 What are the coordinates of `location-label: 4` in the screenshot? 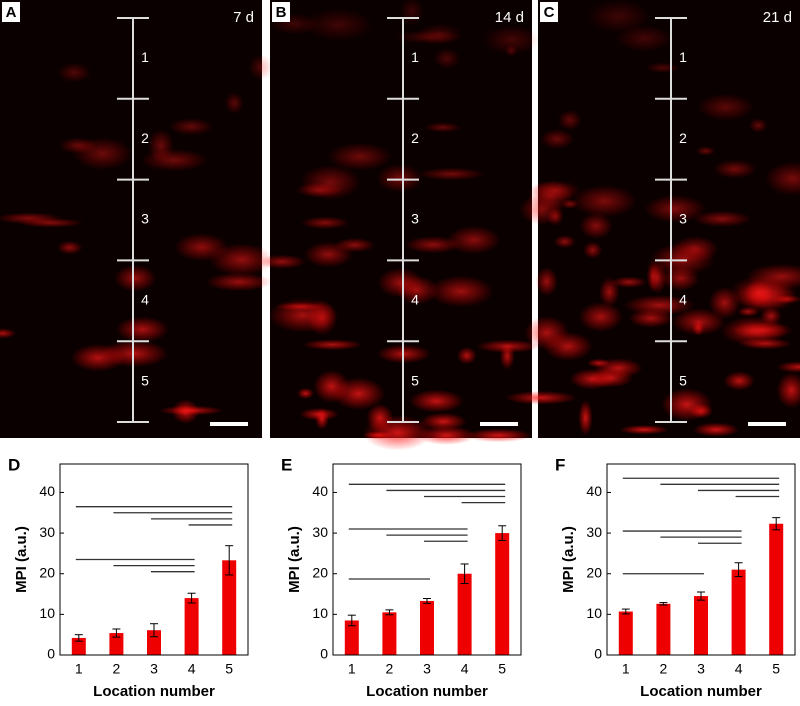 It's located at (145, 300).